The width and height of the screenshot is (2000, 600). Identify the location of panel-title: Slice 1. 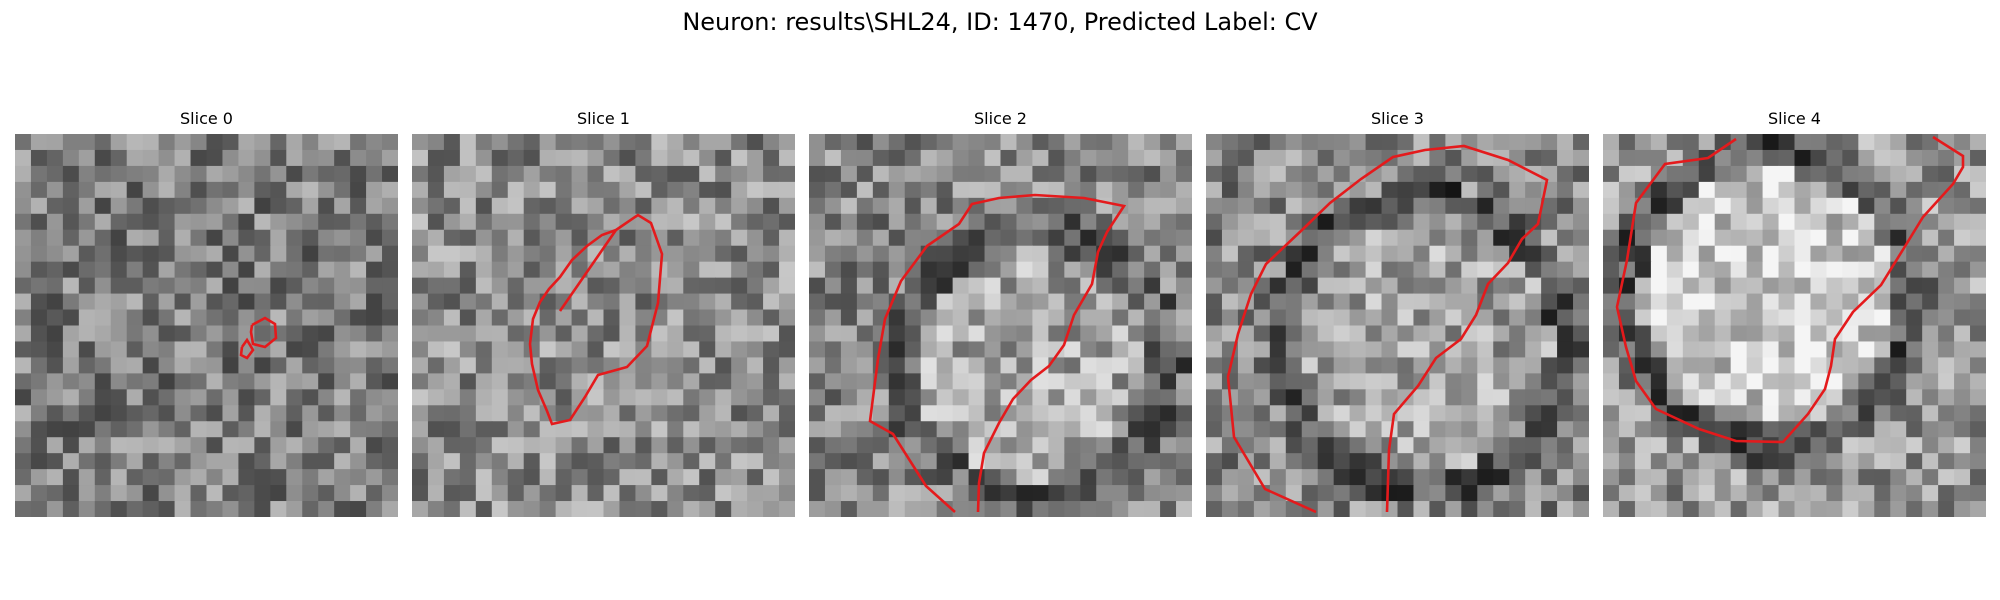
(603, 118).